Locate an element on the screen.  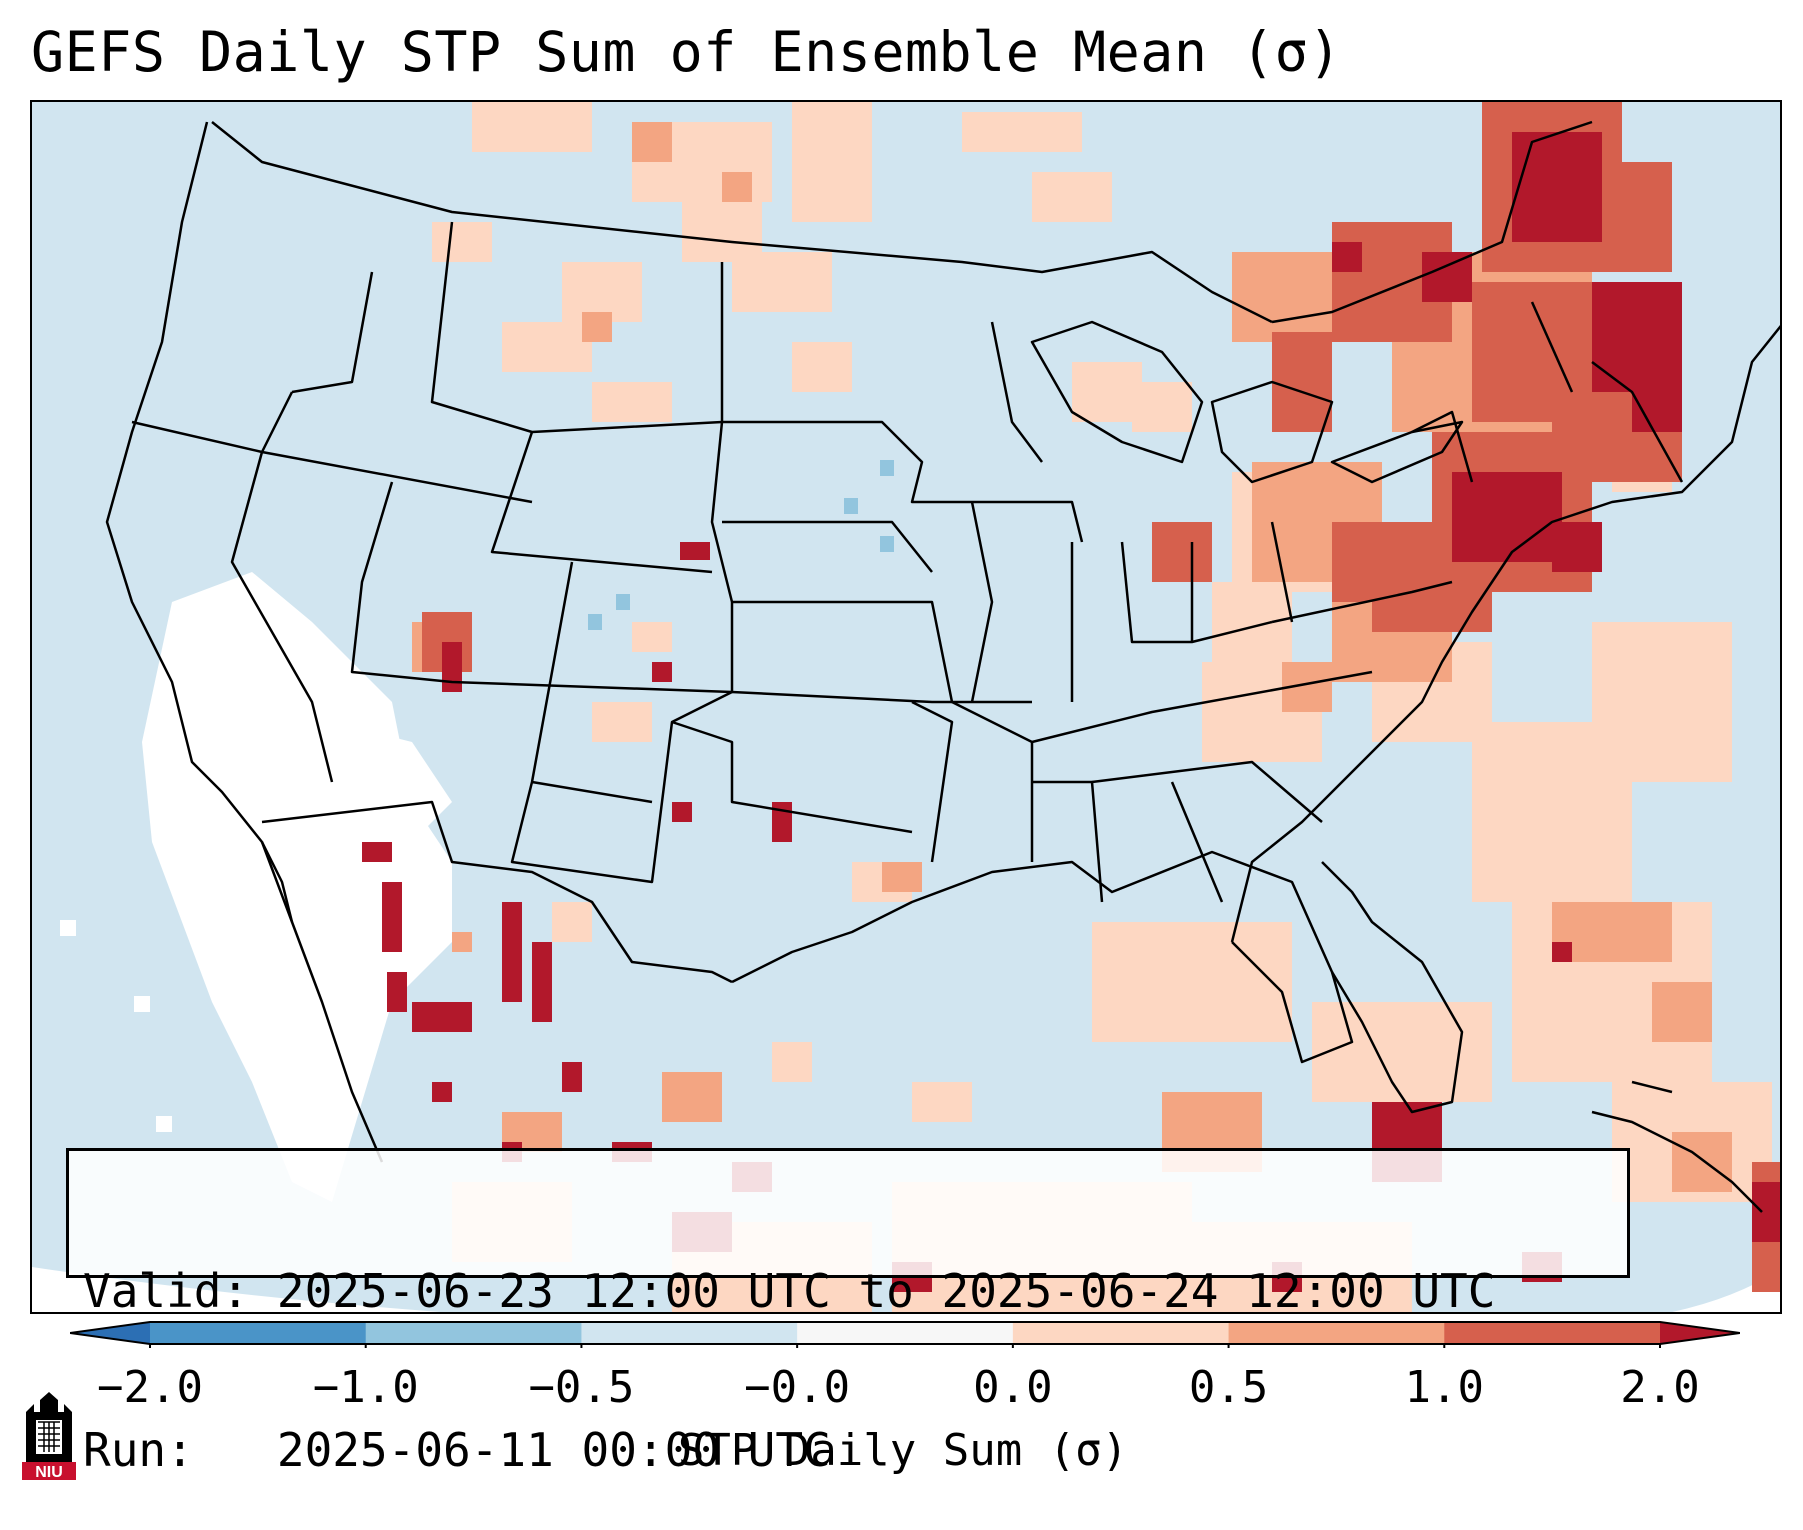
run-value: 2025-06-11 00:00 UTC is located at coordinates (553, 1450).